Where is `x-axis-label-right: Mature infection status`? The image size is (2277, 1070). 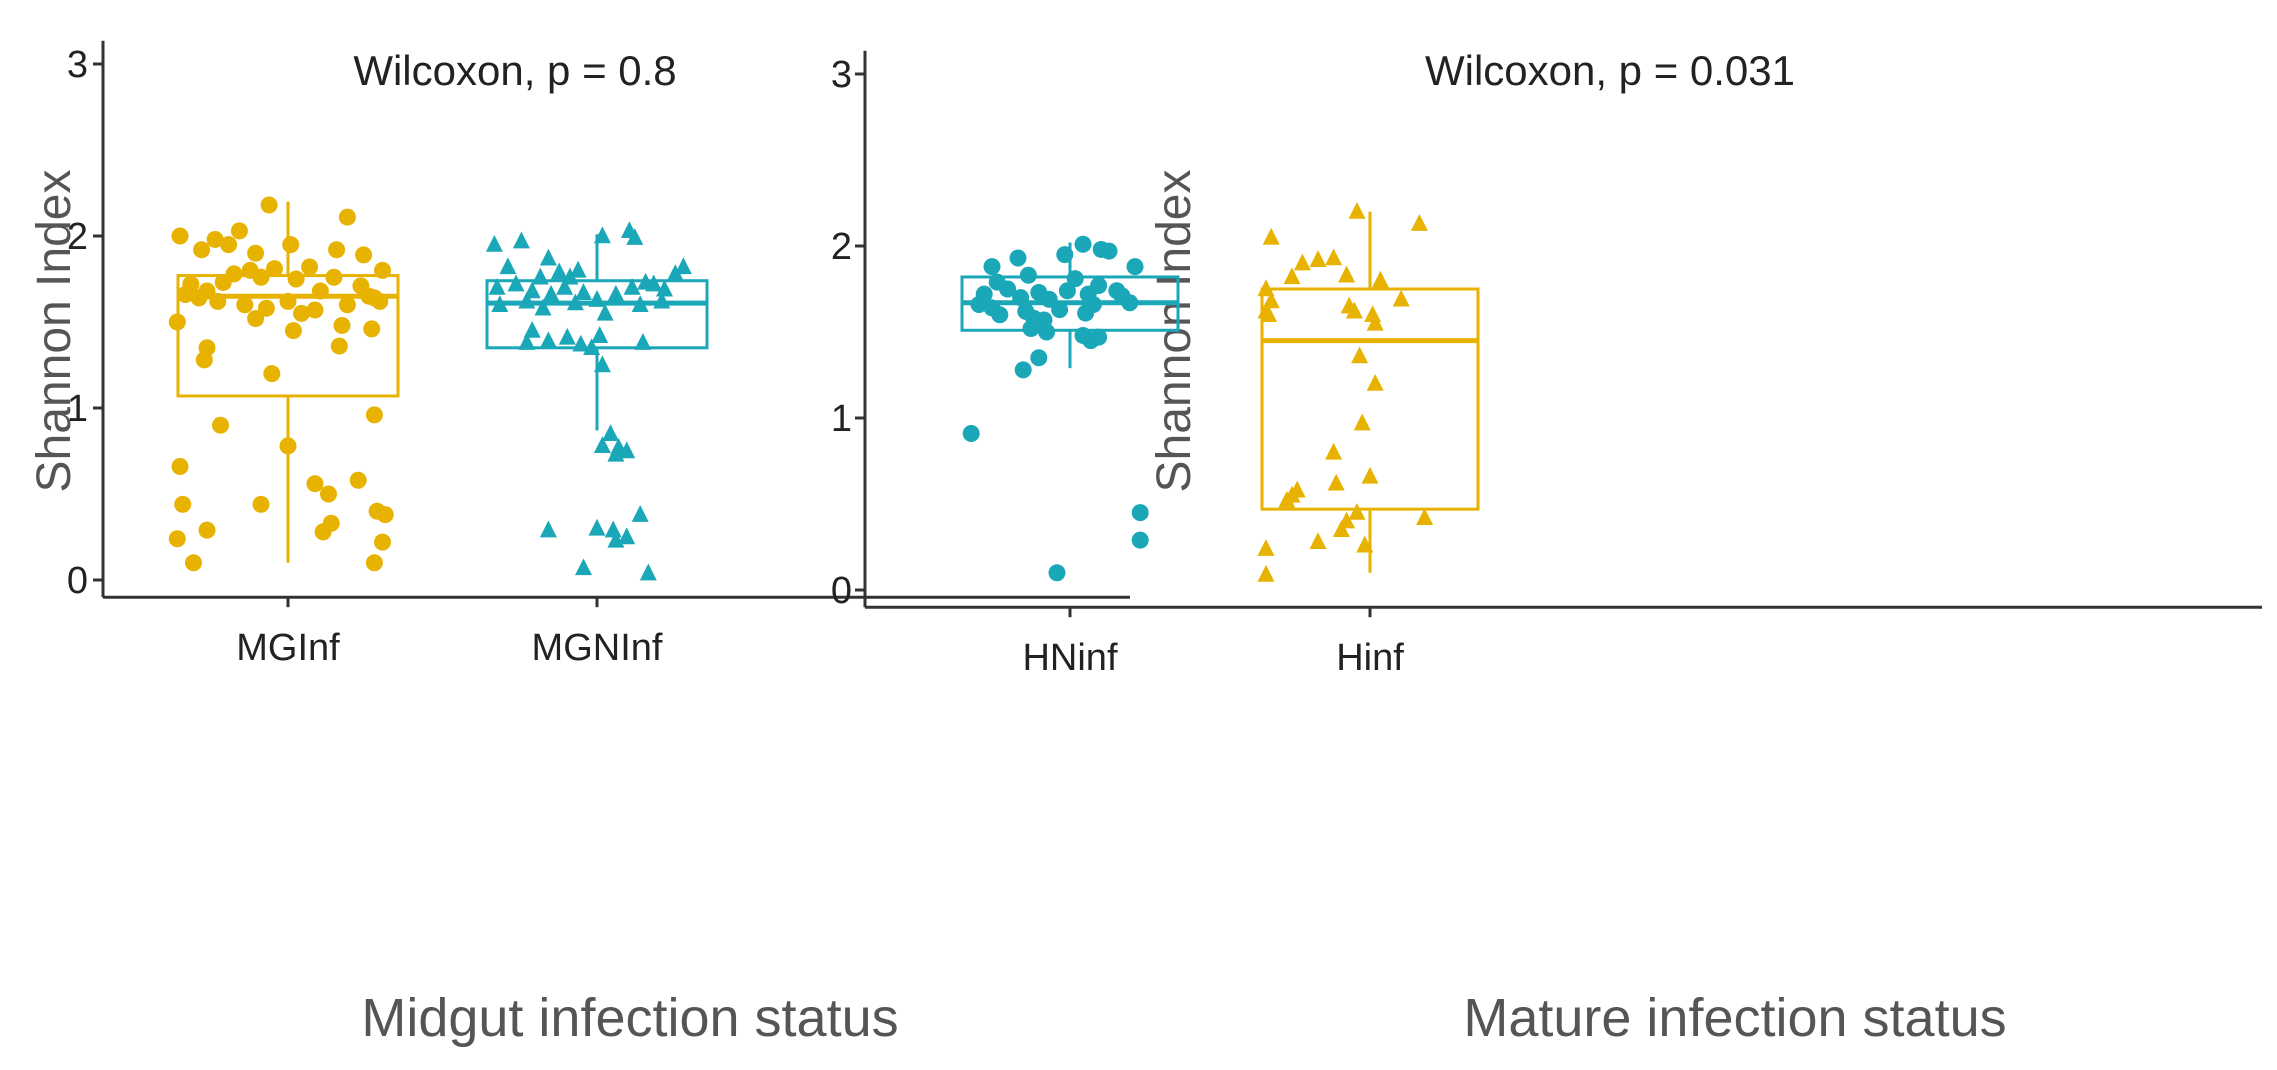
x-axis-label-right: Mature infection status is located at coordinates (1734, 1018).